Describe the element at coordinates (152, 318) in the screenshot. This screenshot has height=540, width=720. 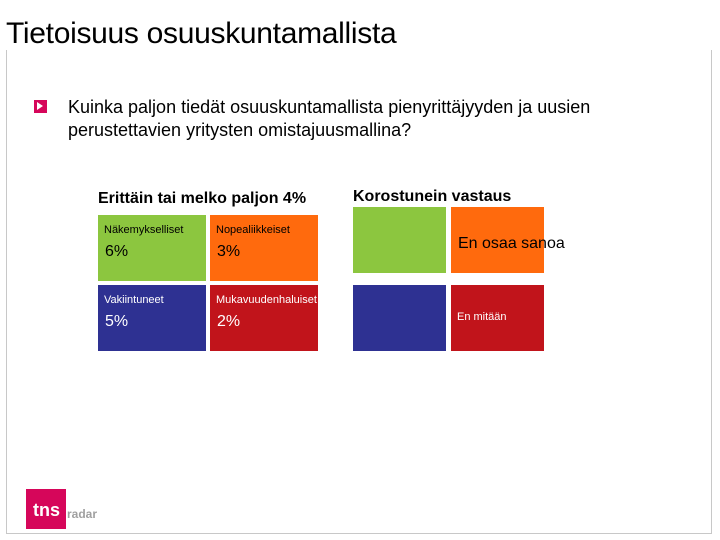
I see `segment-tile-vakiintuneet: Vakiintuneet 5%` at that location.